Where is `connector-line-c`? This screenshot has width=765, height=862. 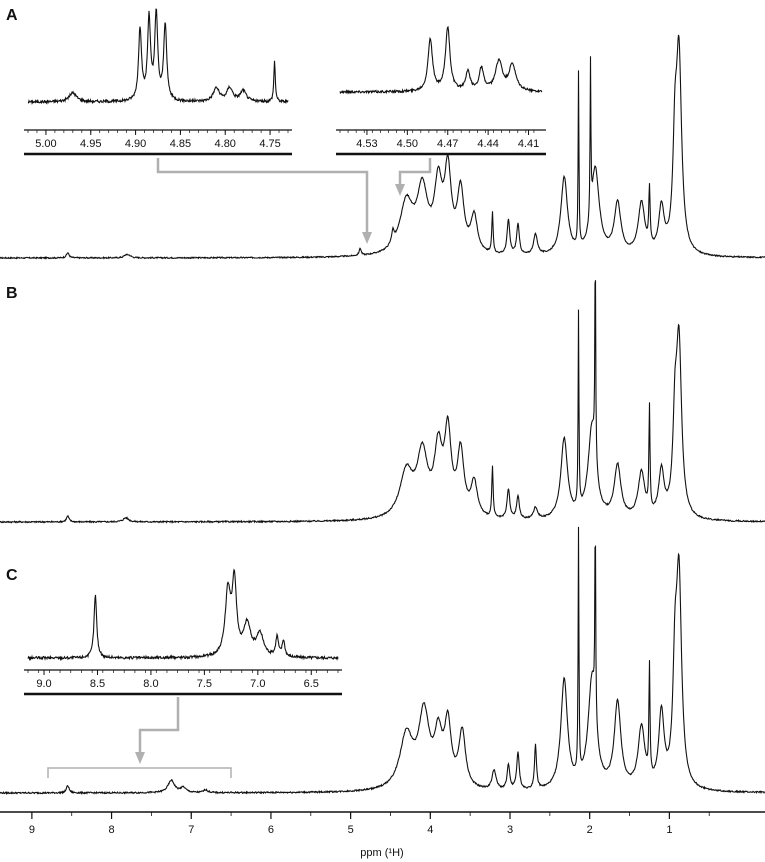 connector-line-c is located at coordinates (159, 726).